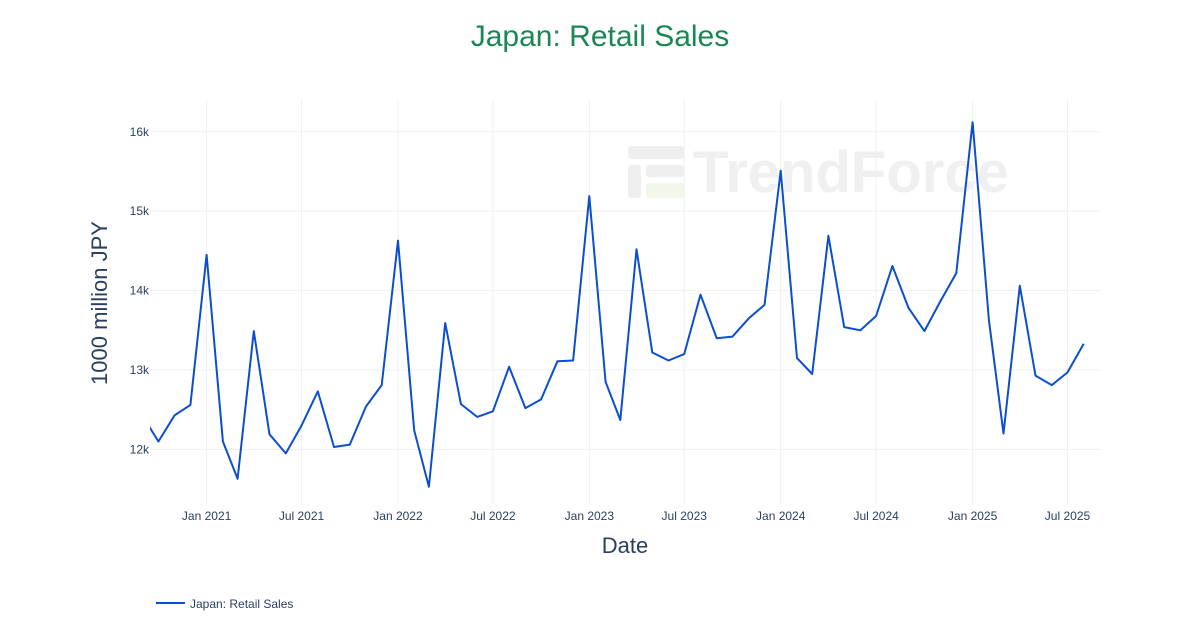  What do you see at coordinates (398, 516) in the screenshot?
I see `x-tick-label: Jan 2022` at bounding box center [398, 516].